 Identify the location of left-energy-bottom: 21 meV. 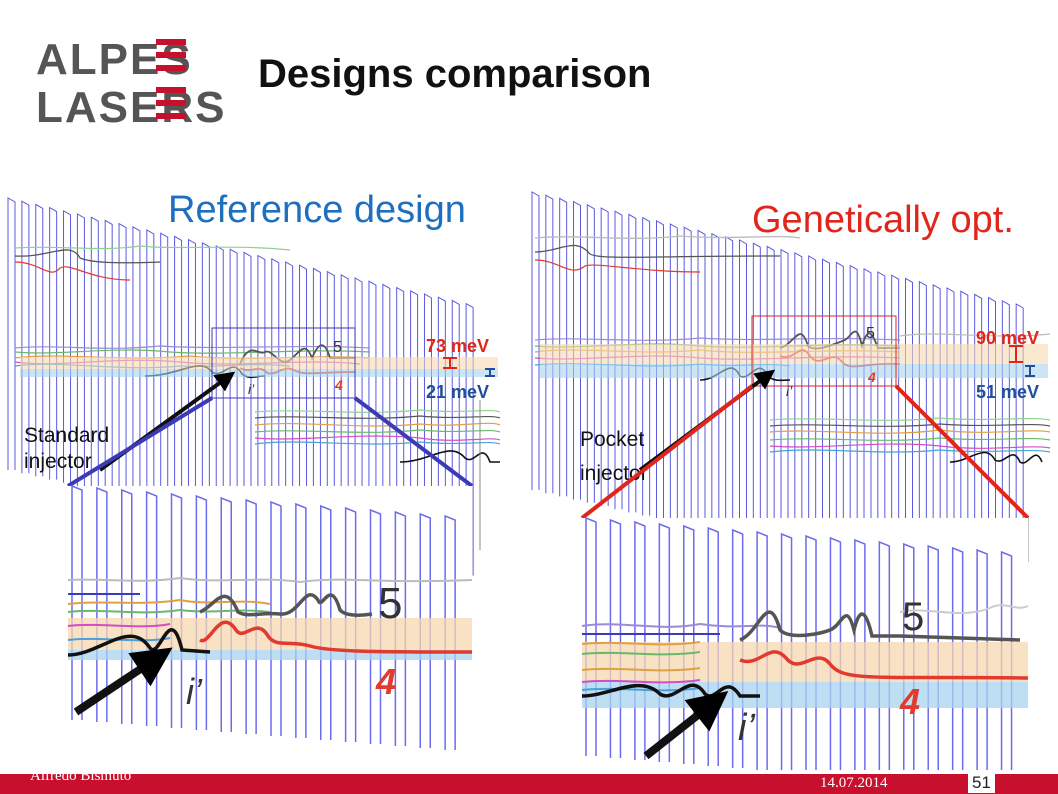
(457, 392).